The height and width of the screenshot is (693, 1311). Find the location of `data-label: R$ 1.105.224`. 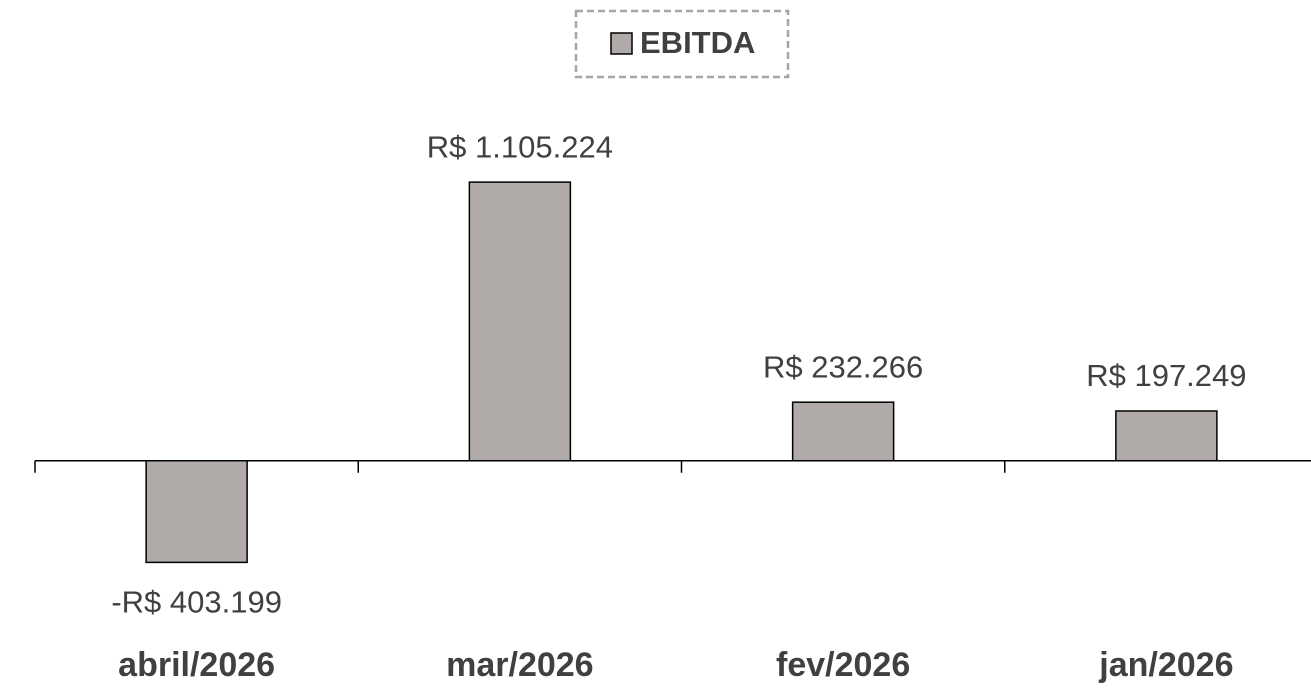

data-label: R$ 1.105.224 is located at coordinates (520, 146).